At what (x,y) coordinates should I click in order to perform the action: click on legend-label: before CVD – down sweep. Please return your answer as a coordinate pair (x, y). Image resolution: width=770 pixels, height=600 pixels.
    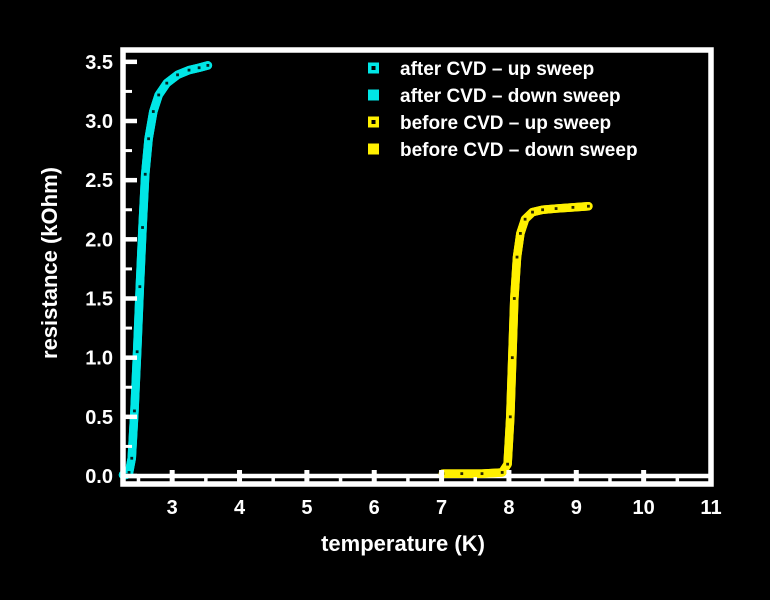
    Looking at the image, I should click on (519, 150).